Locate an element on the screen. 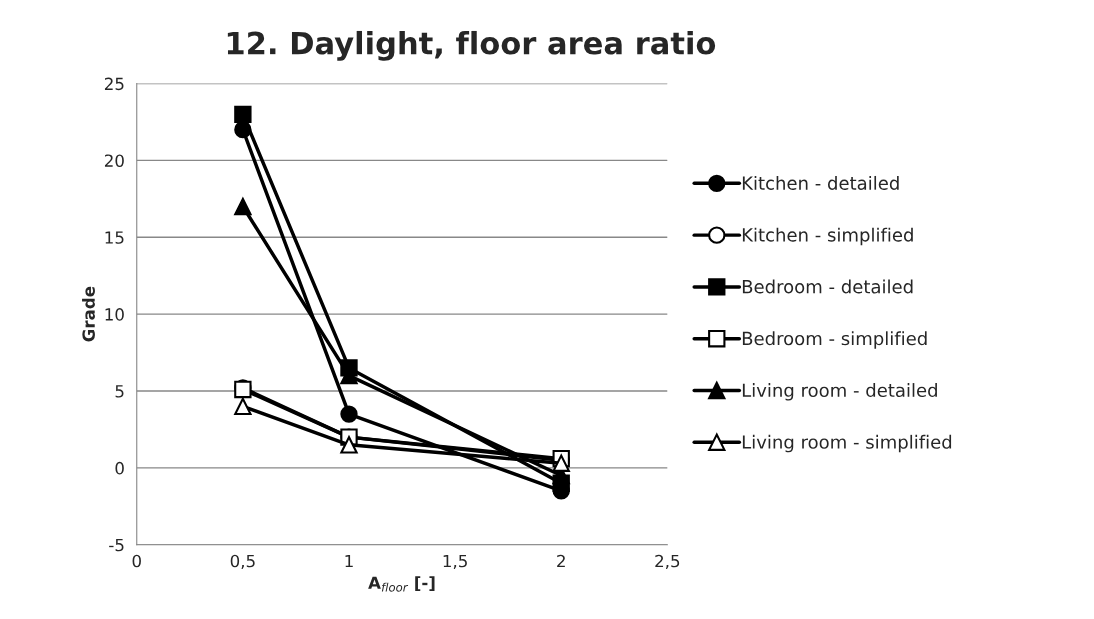 The height and width of the screenshot is (619, 1094). x-tick-label: 2 is located at coordinates (561, 561).